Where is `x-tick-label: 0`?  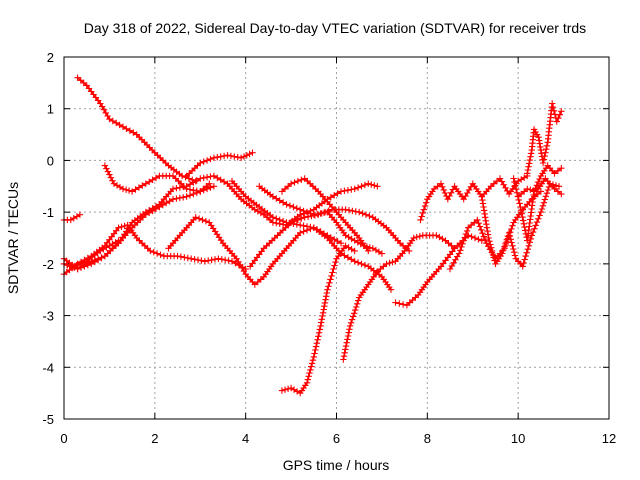
x-tick-label: 0 is located at coordinates (63, 438).